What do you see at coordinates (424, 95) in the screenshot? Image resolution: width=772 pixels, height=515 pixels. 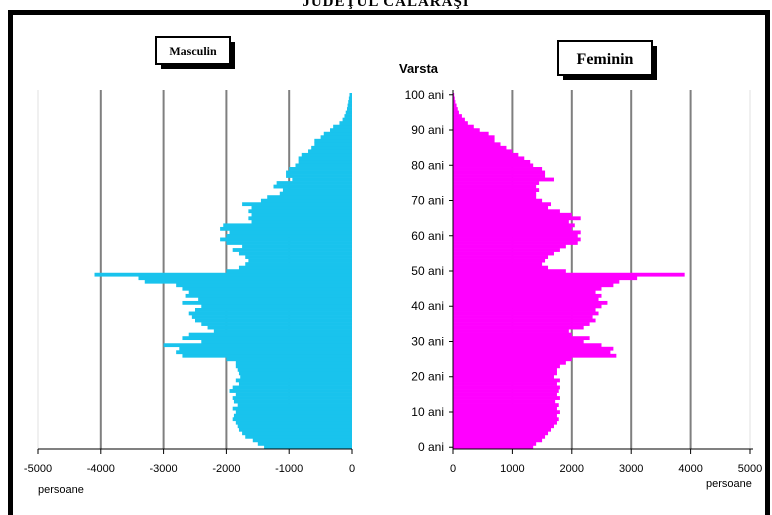 I see `y-tick-label: 100 ani` at bounding box center [424, 95].